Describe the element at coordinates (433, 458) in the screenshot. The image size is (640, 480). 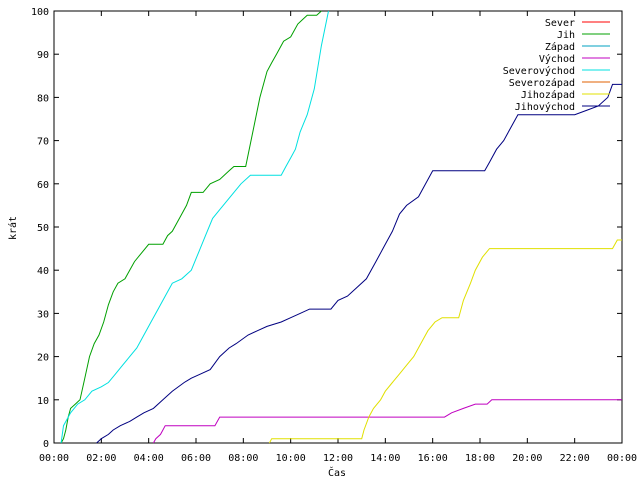
I see `x-tick-label: 16:00` at that location.